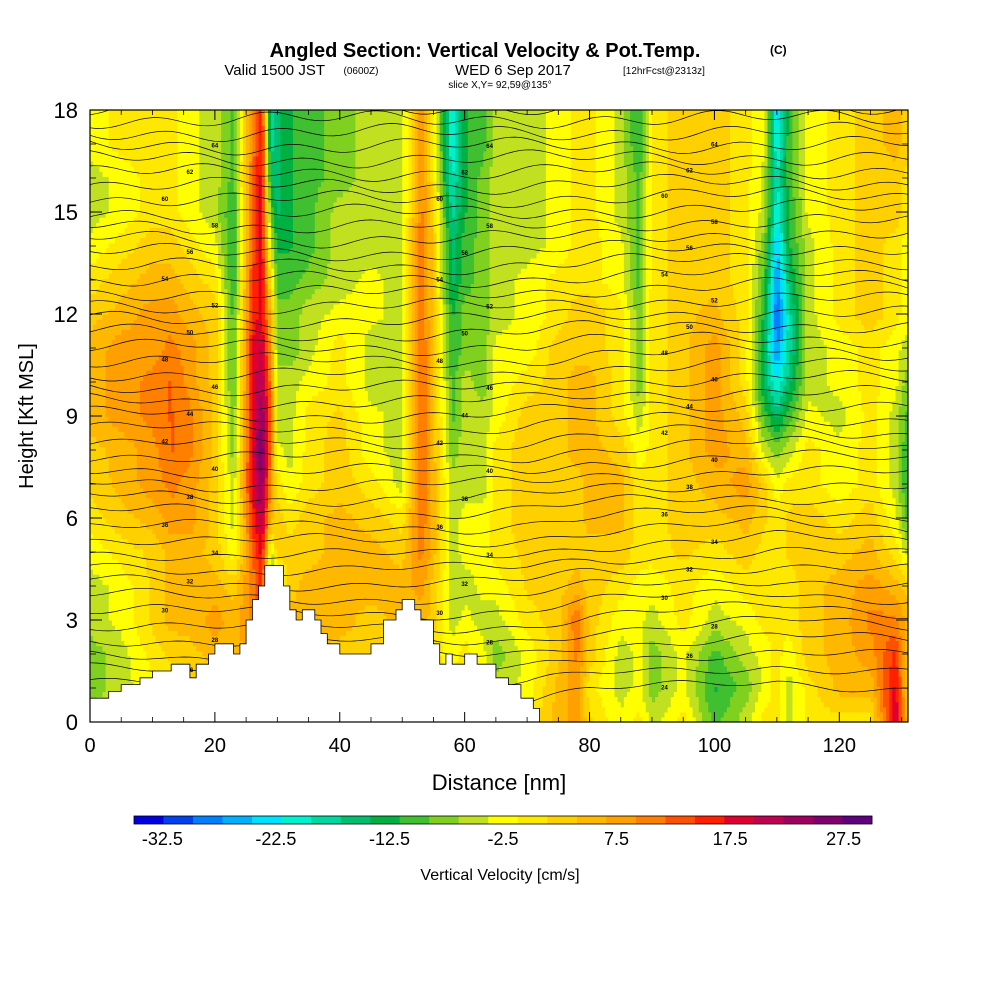 The image size is (1000, 1000). Describe the element at coordinates (499, 85) in the screenshot. I see `slice-info: slice X,Y= 92,59@135°` at that location.